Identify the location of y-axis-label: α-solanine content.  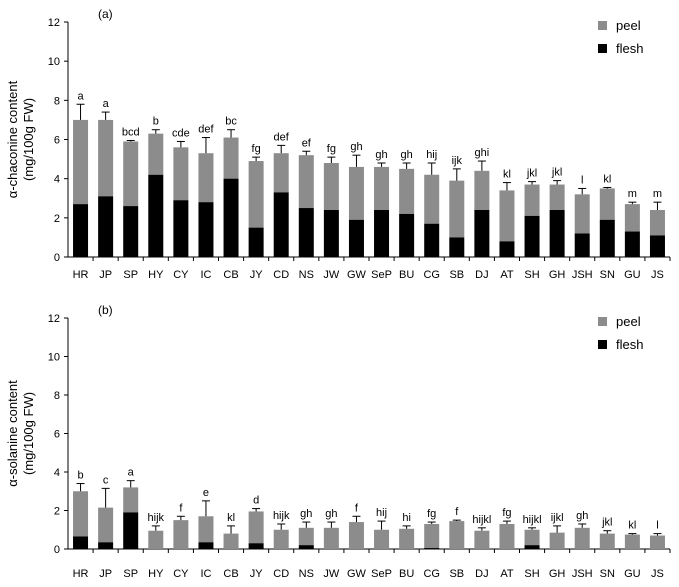
(12, 433).